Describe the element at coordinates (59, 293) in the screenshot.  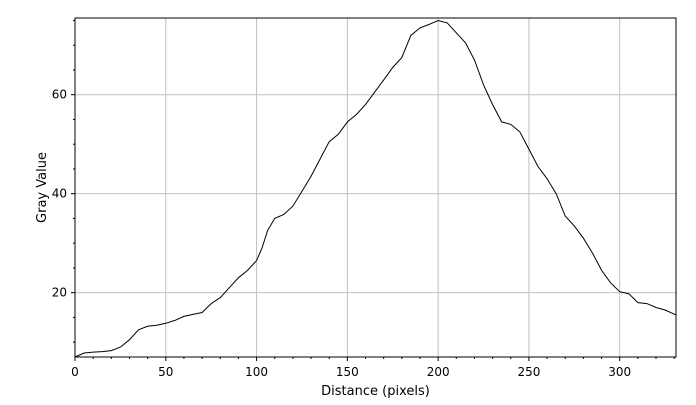
I see `y-tick-label: 20` at that location.